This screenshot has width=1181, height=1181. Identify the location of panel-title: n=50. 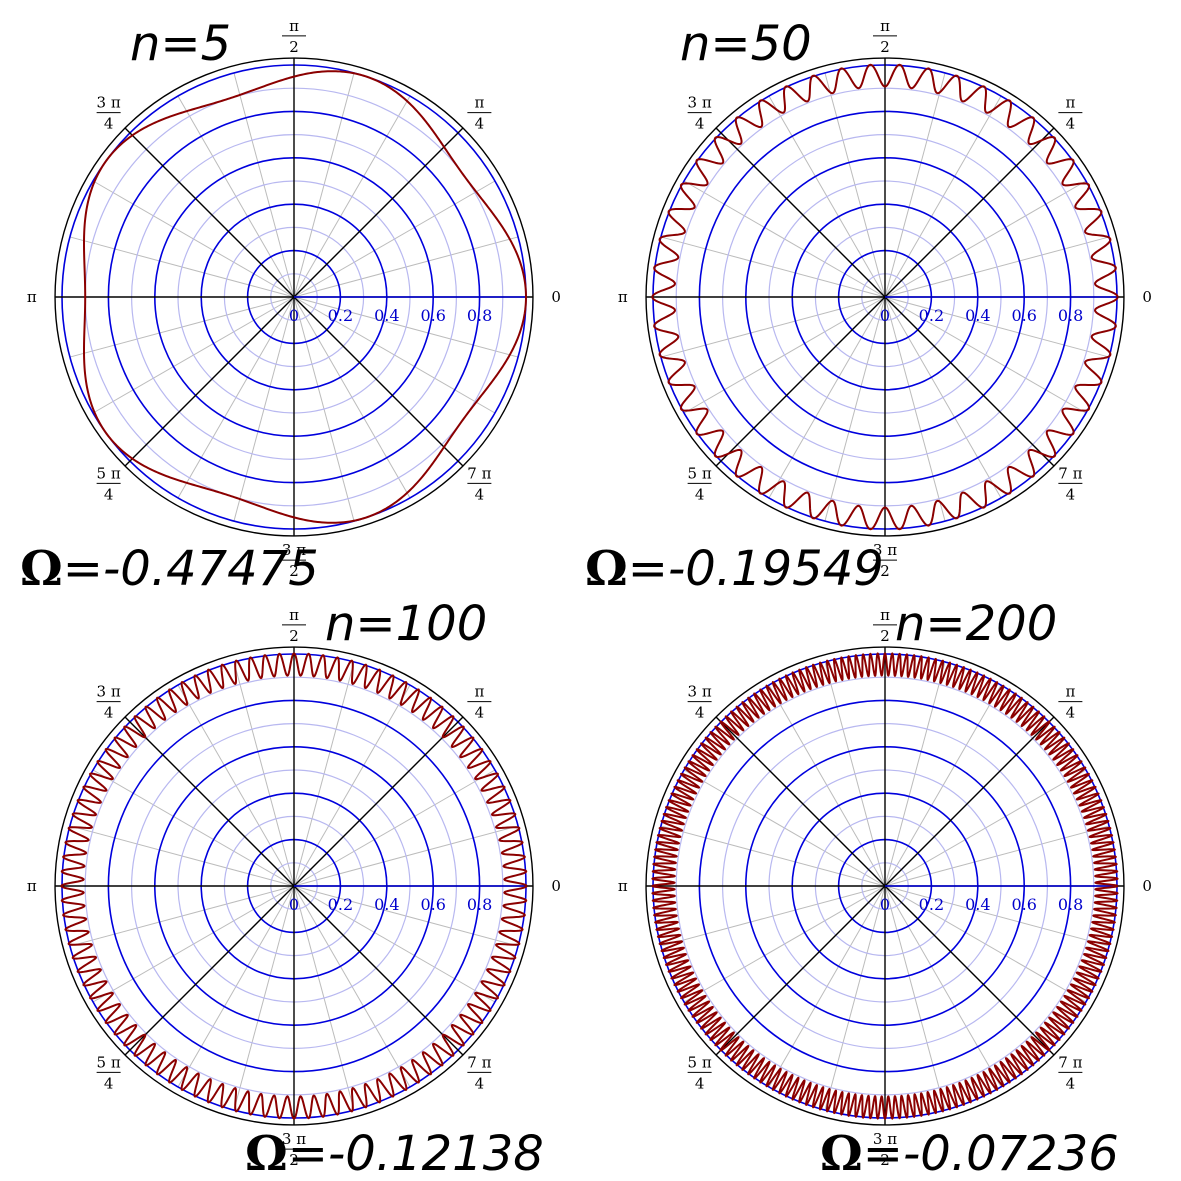
(746, 44).